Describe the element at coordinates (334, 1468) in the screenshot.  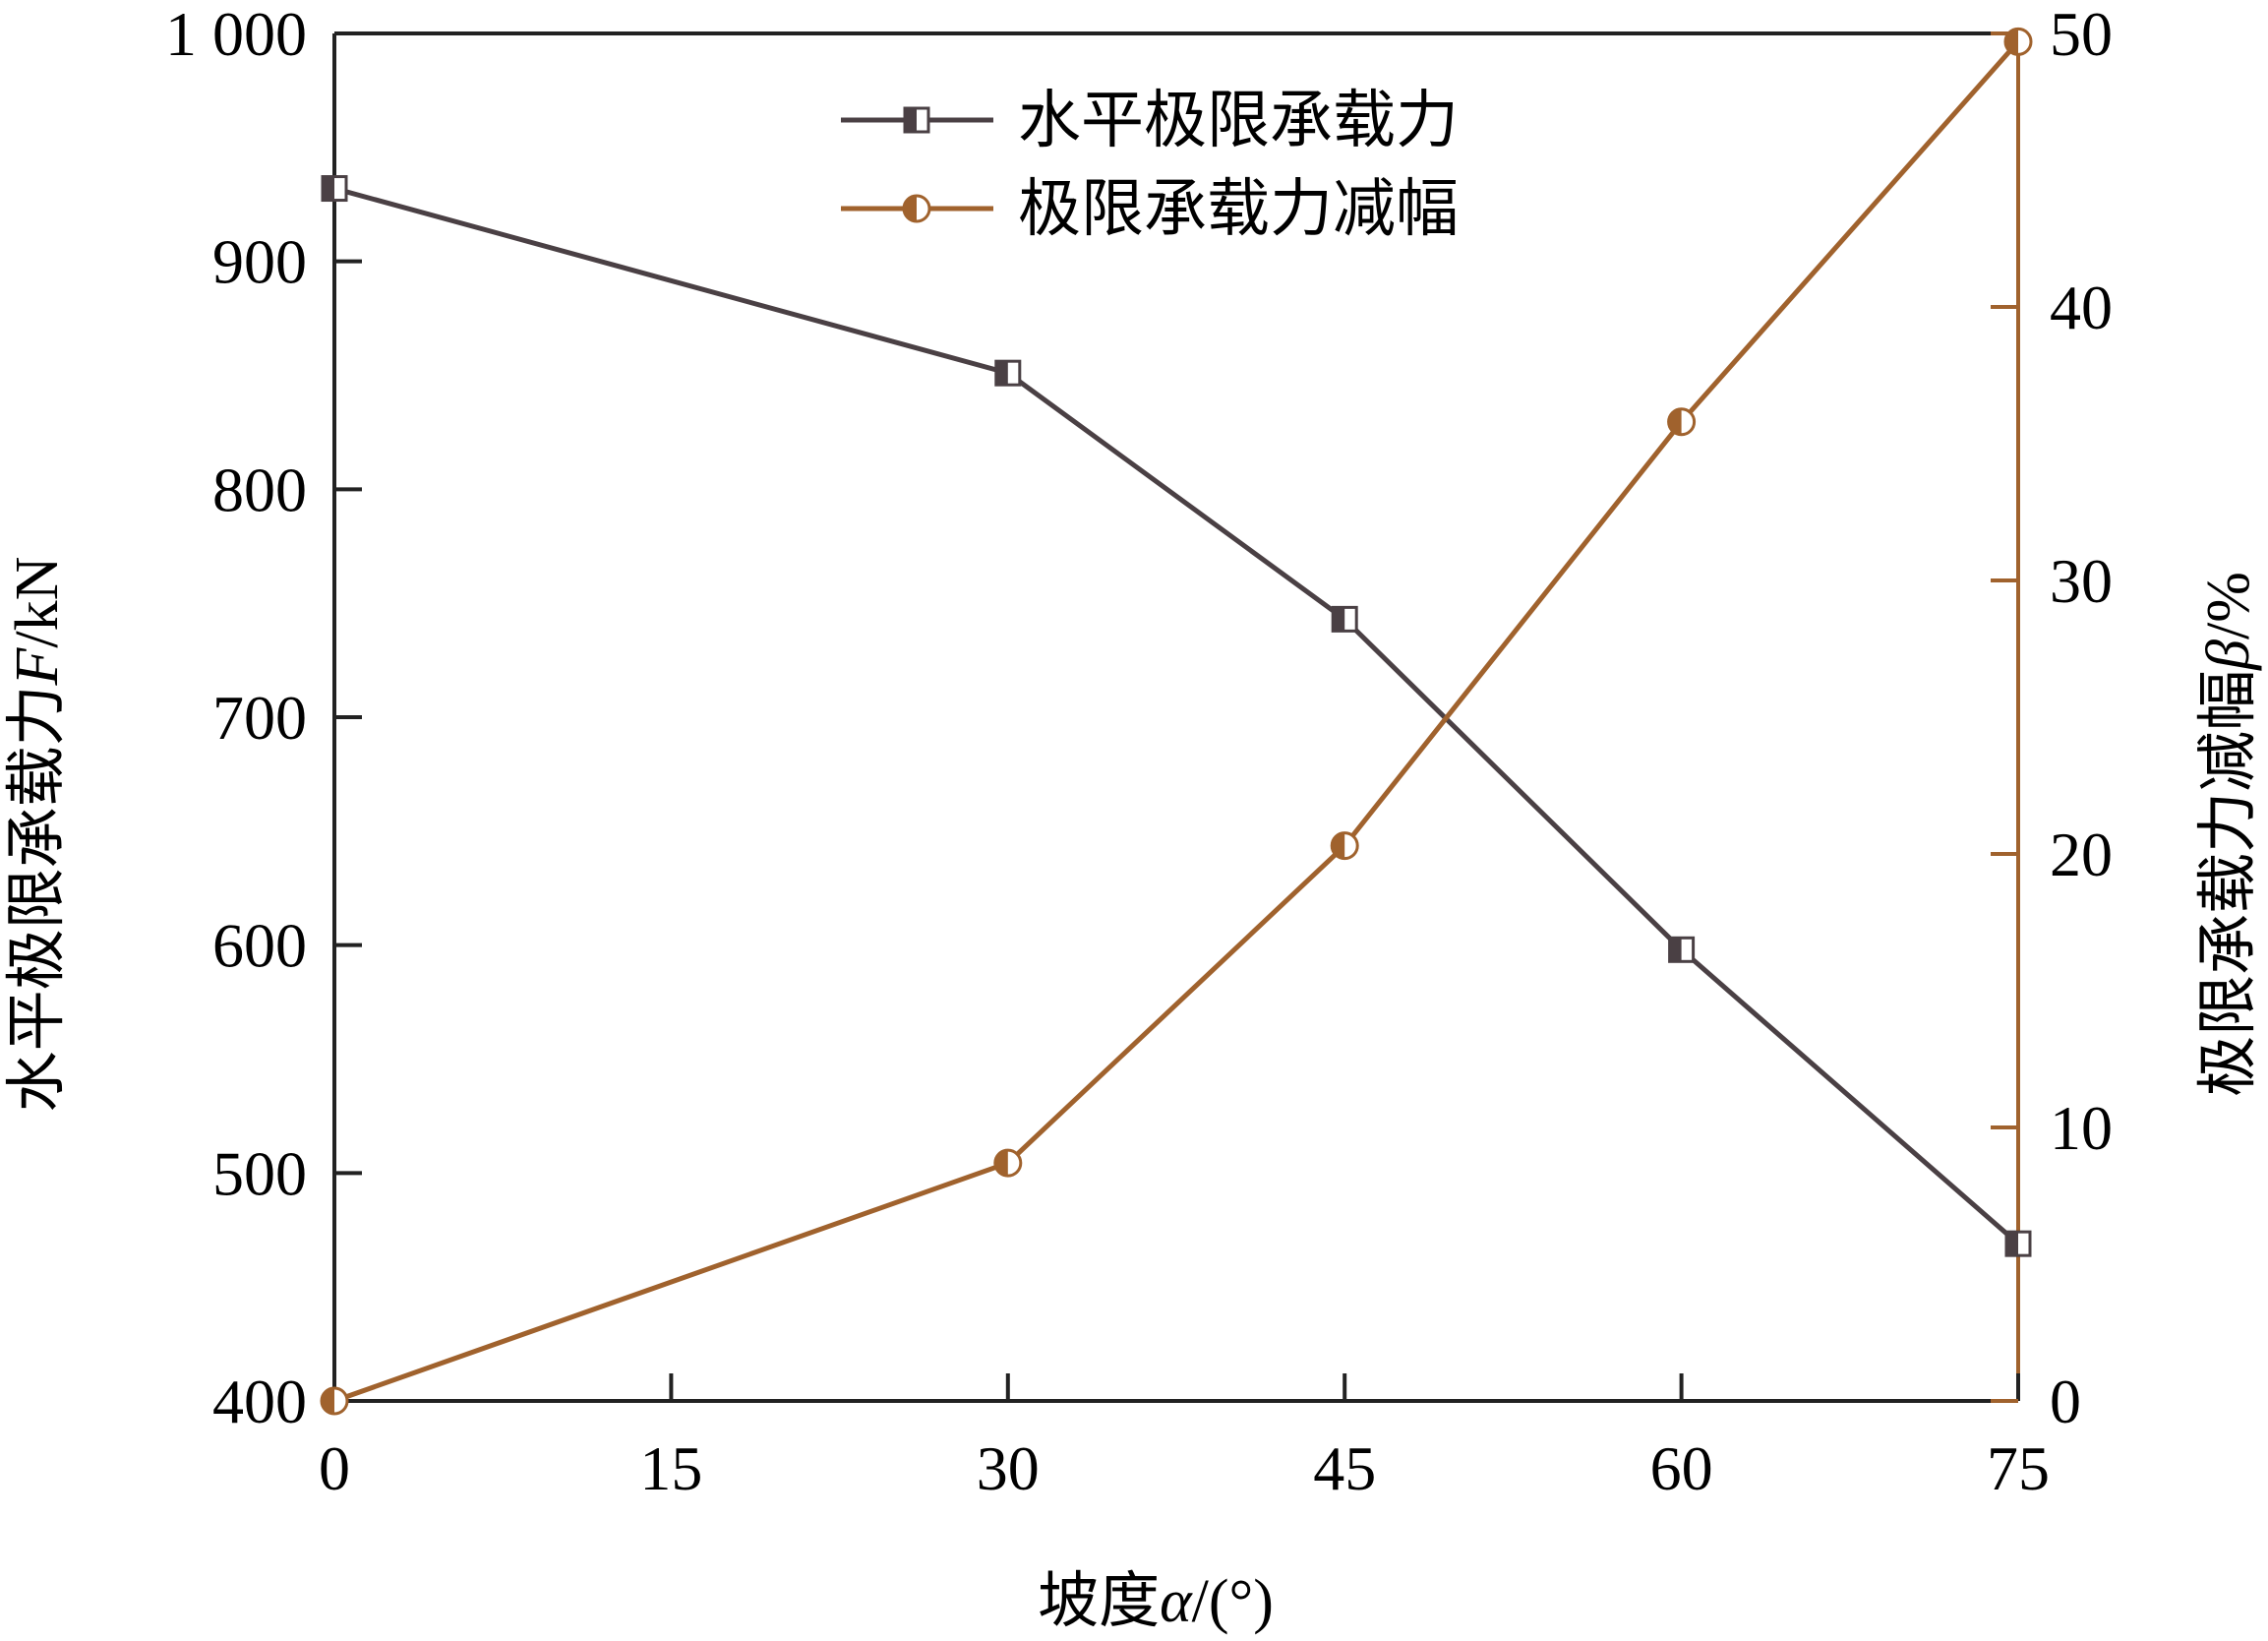
I see `x-tick-label: 0` at that location.